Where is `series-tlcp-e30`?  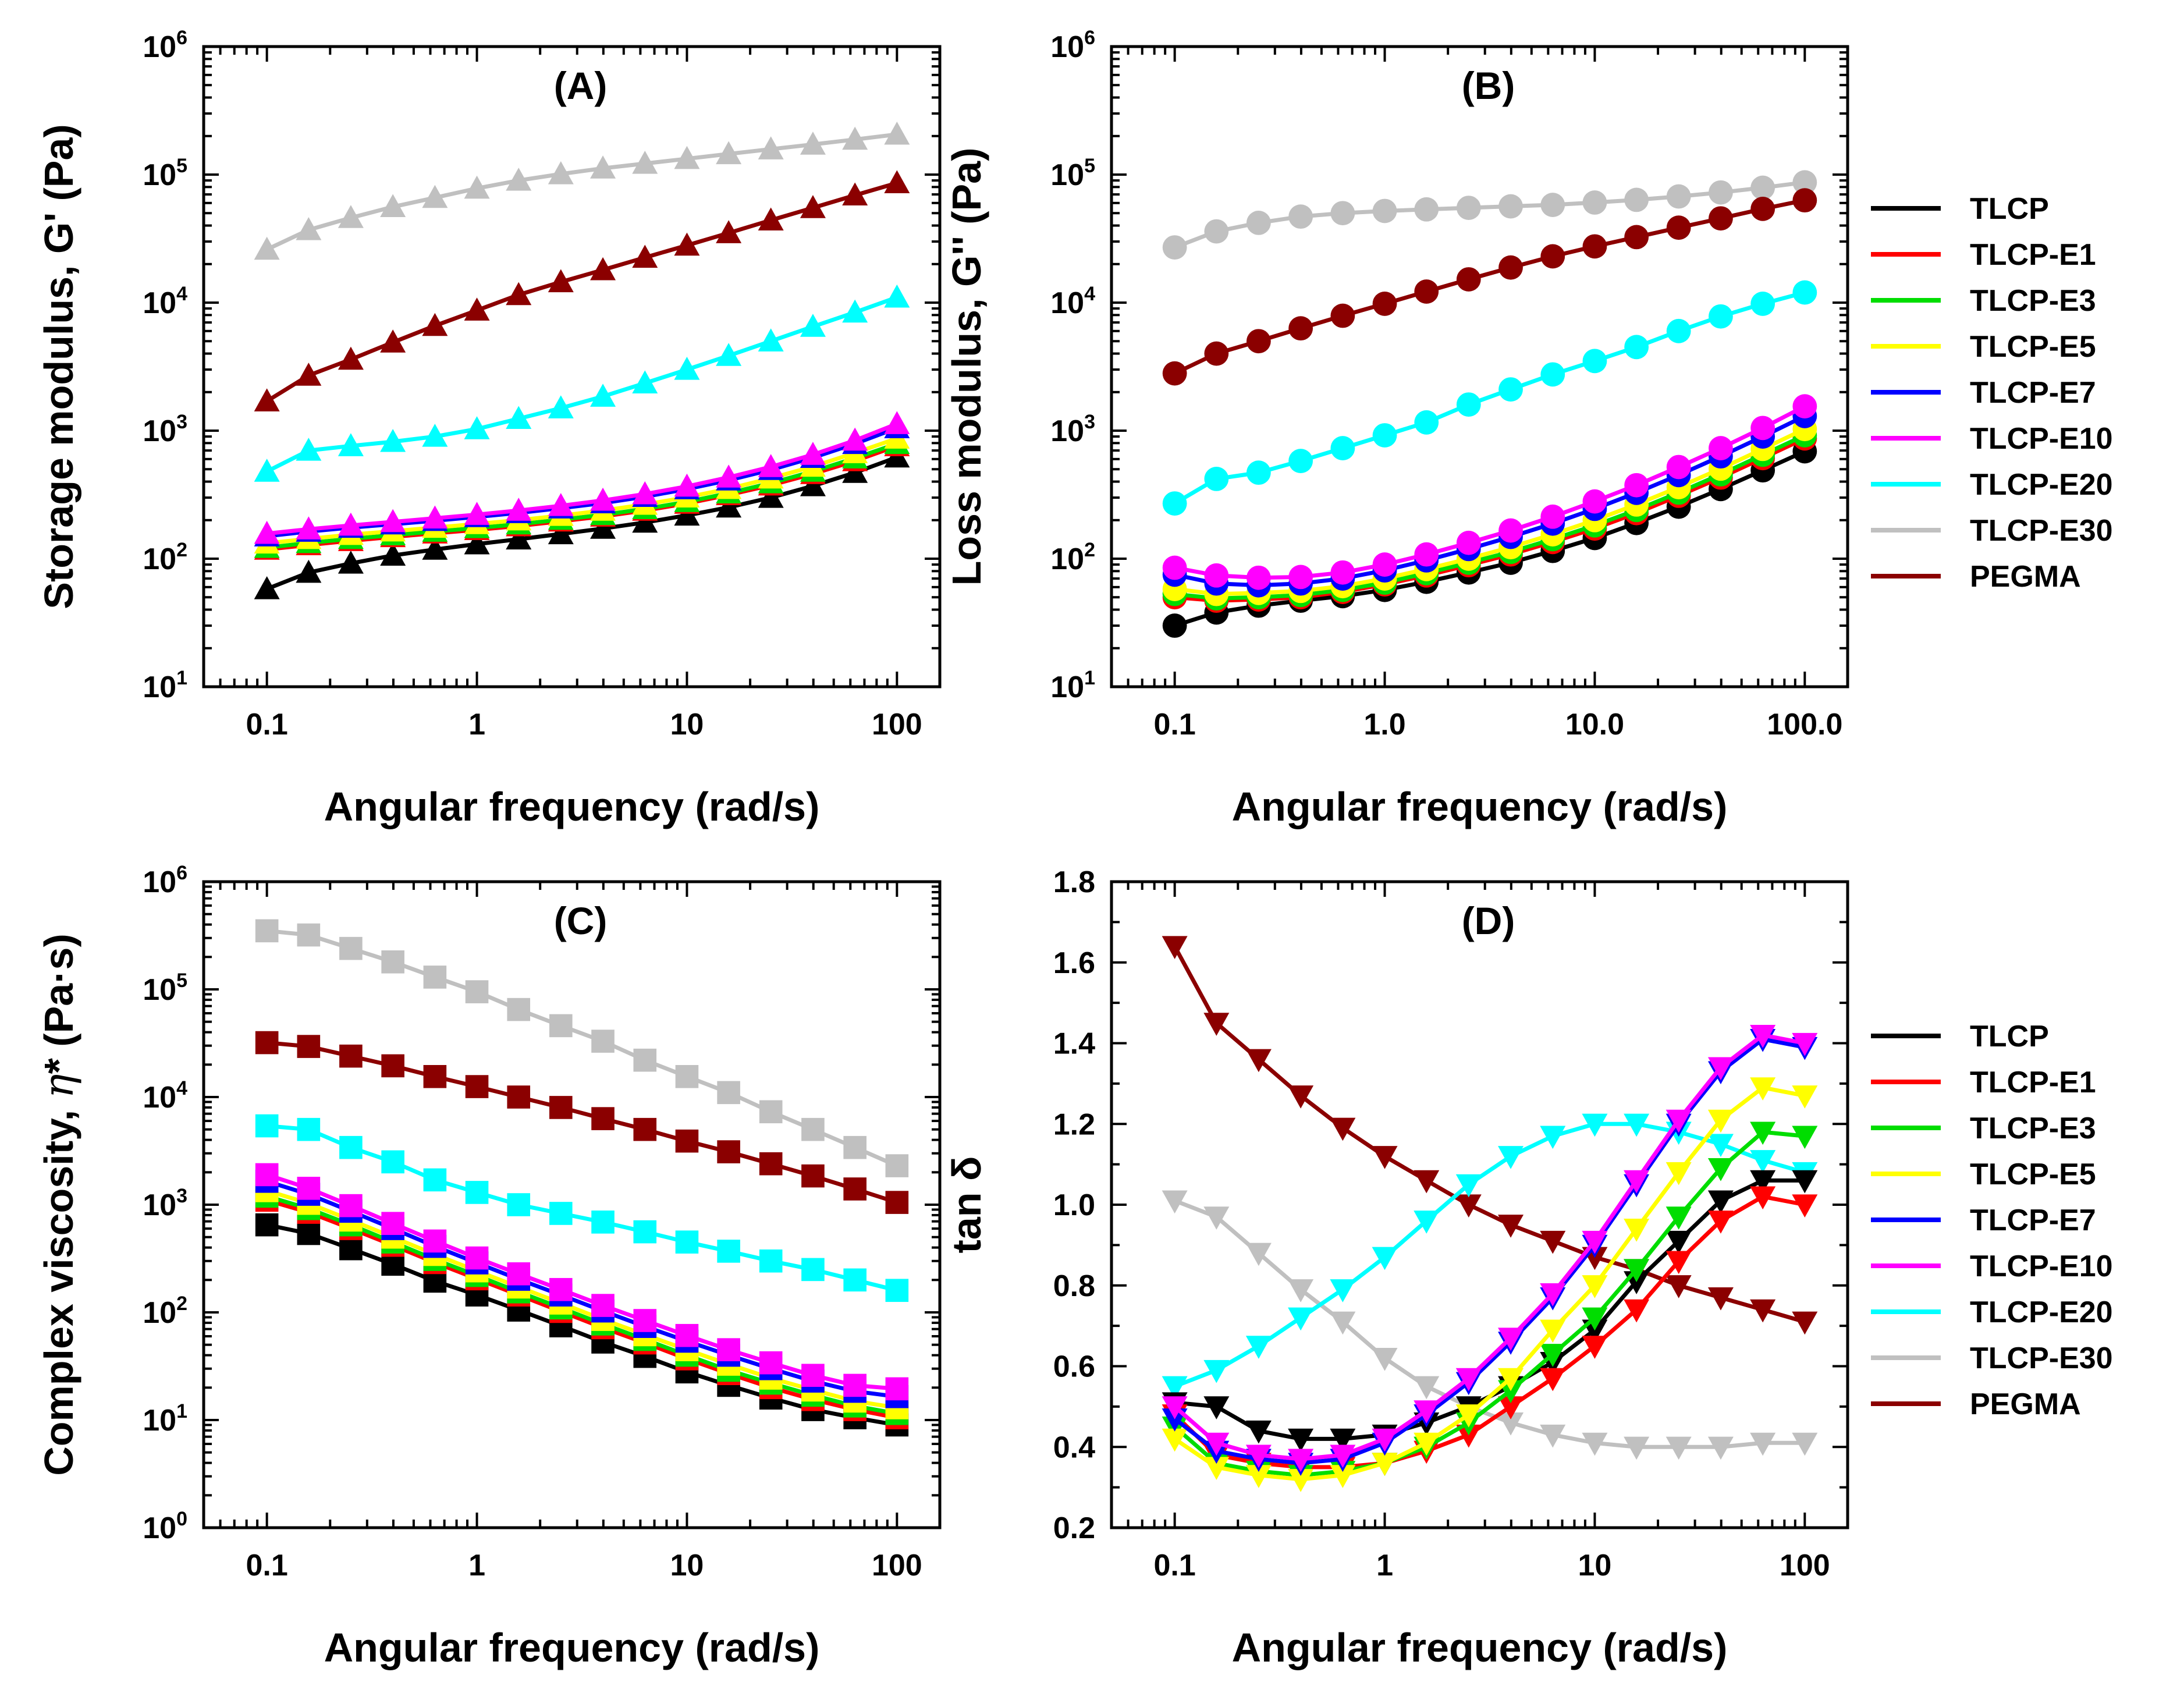
series-tlcp-e30 is located at coordinates (582, 190).